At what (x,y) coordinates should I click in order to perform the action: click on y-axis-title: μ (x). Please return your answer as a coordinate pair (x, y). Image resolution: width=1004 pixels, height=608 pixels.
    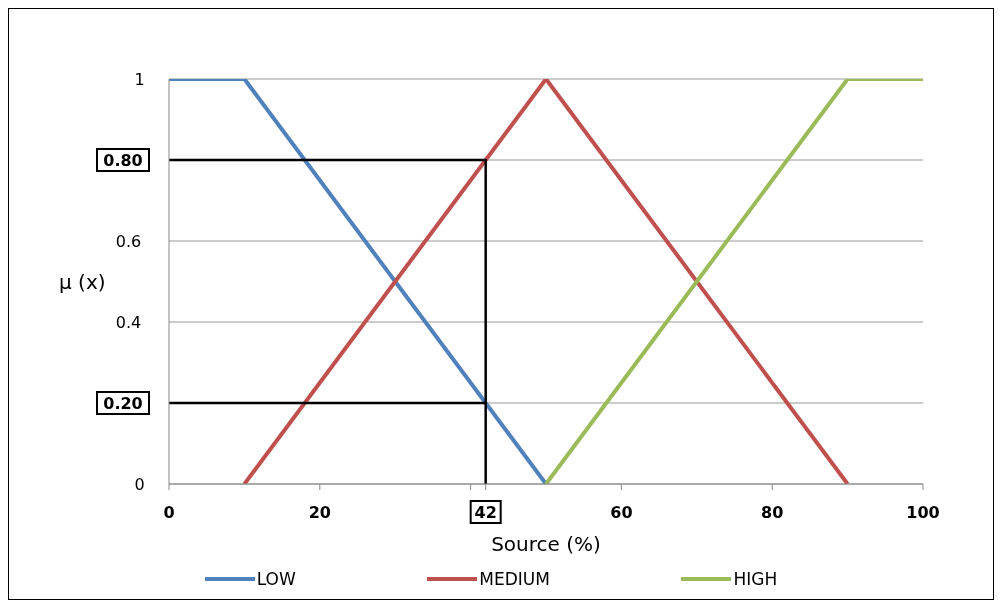
    Looking at the image, I should click on (82, 281).